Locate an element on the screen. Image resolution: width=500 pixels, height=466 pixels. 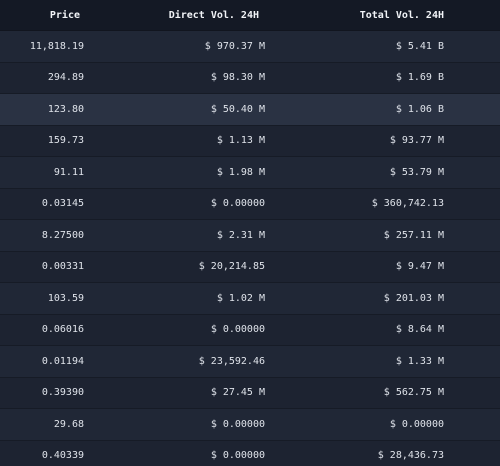
total-volume-cell: $ 1.33 M is located at coordinates (419, 361).